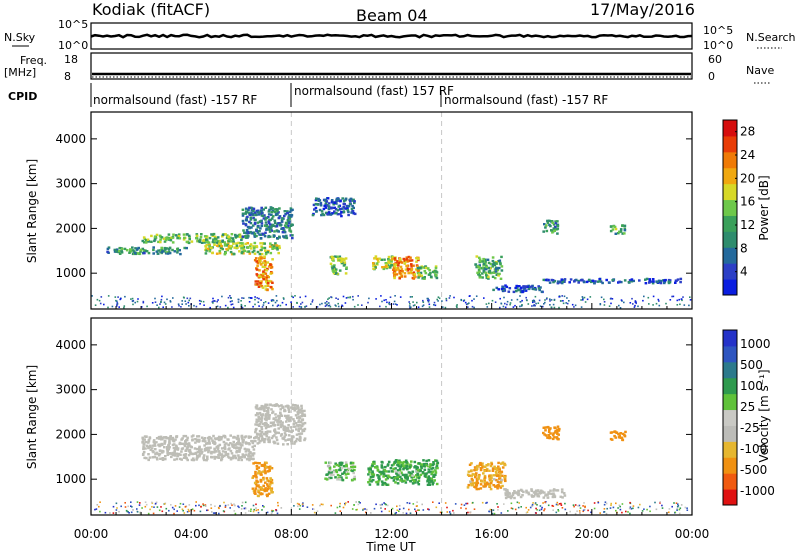  Describe the element at coordinates (175, 100) in the screenshot. I see `cpid-segment-1: normalsound (fast) -157 RF` at that location.